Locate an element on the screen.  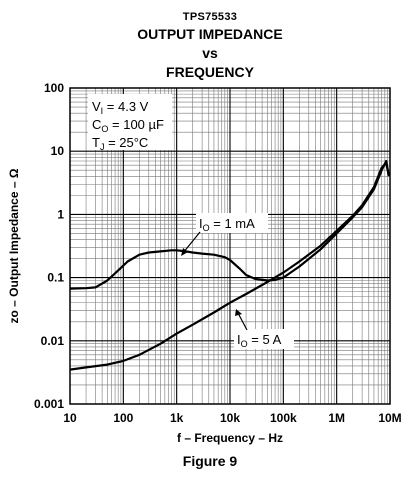
y-tick-labels: 0.001 0.01 0.1 1 10 100 is located at coordinates (49, 246).